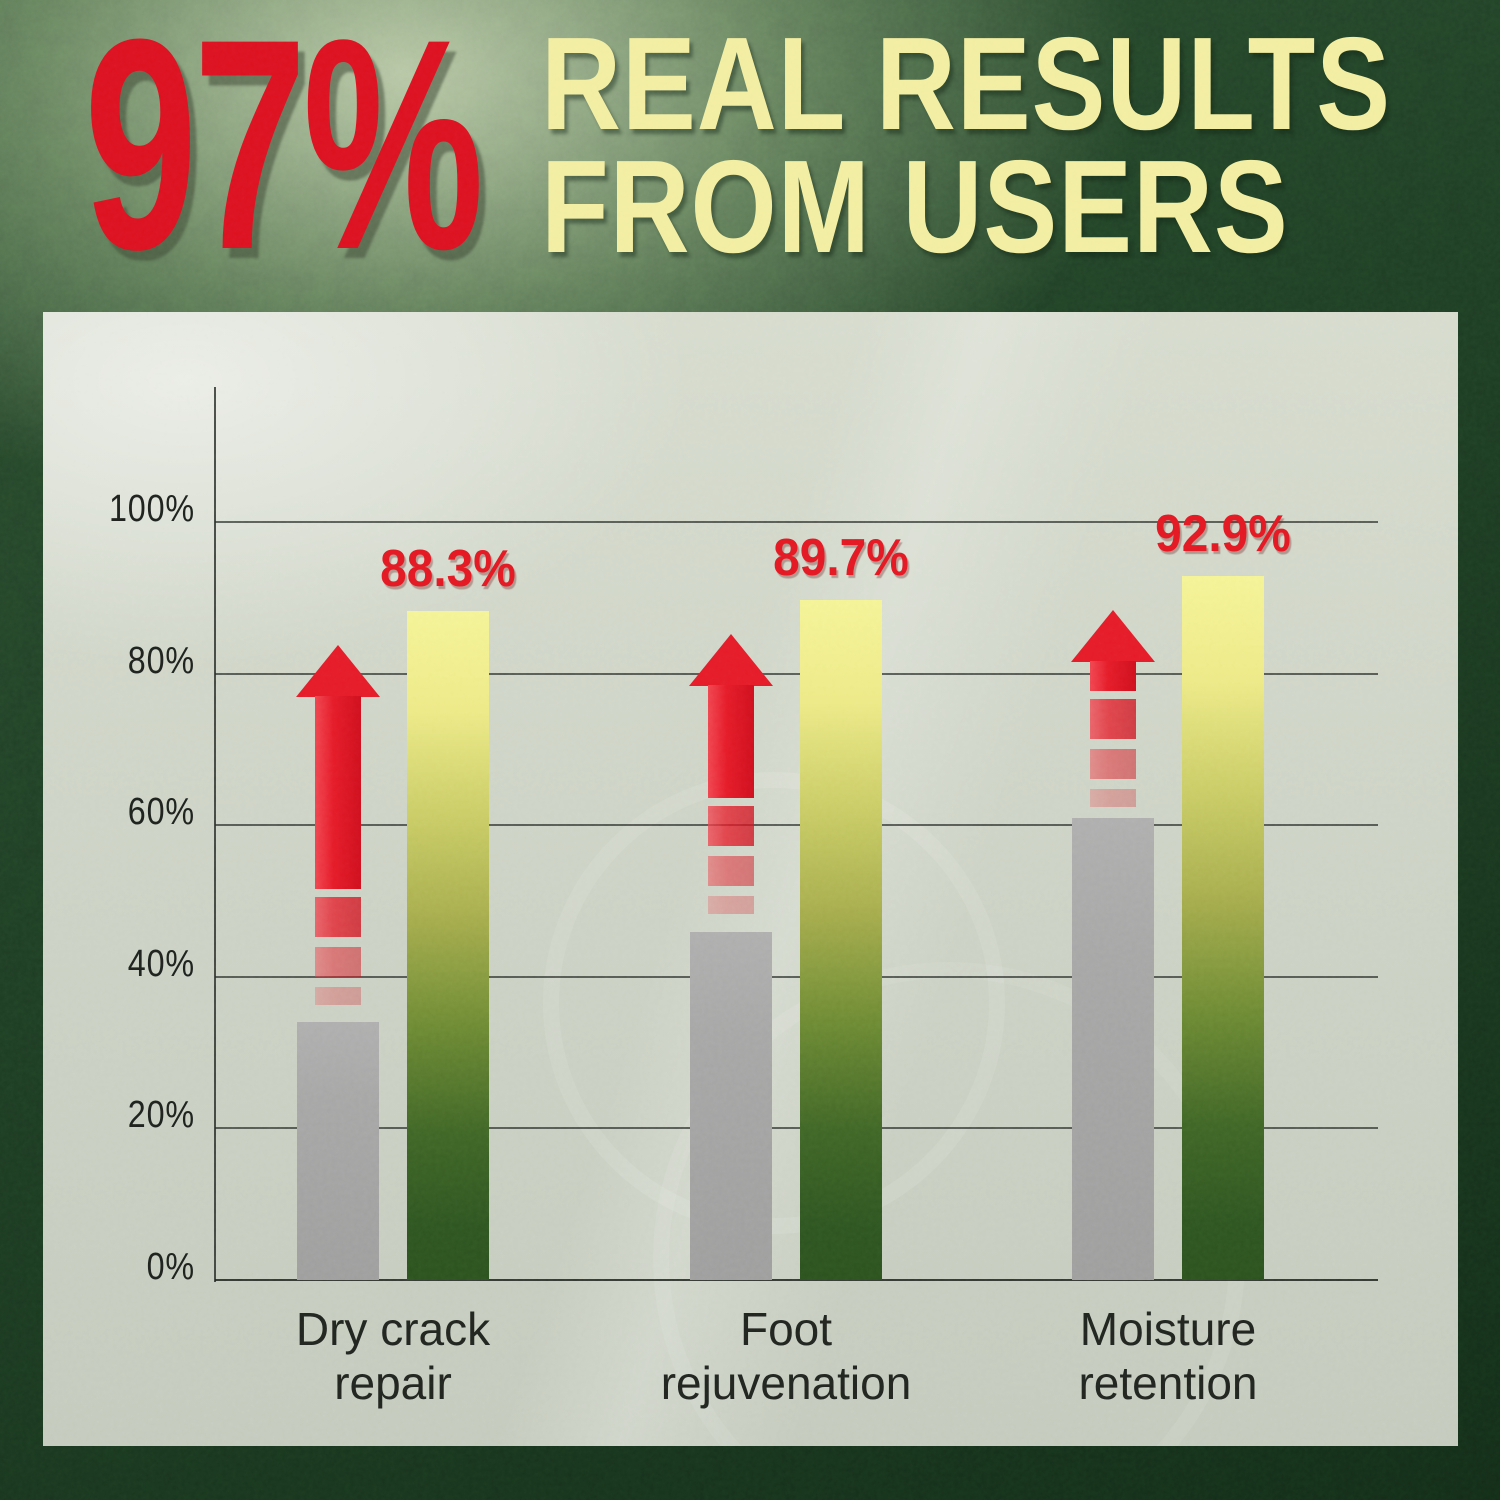 Image resolution: width=1500 pixels, height=1500 pixels. I want to click on category-label-line: repair, so click(393, 1383).